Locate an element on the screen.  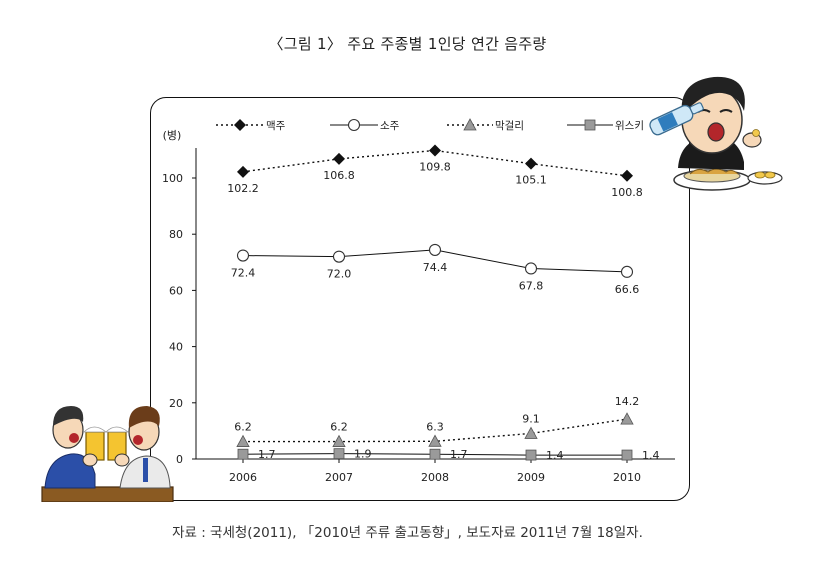
x-tick-label: 2008 is located at coordinates (435, 477).